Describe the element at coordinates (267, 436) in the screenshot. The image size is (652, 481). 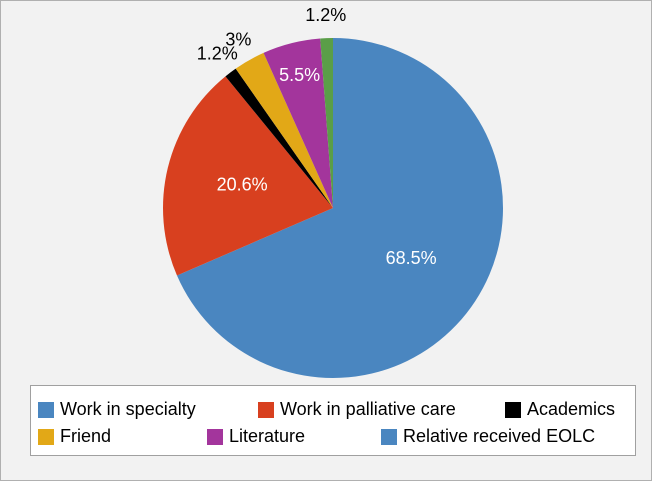
I see `legend-label: Literature` at that location.